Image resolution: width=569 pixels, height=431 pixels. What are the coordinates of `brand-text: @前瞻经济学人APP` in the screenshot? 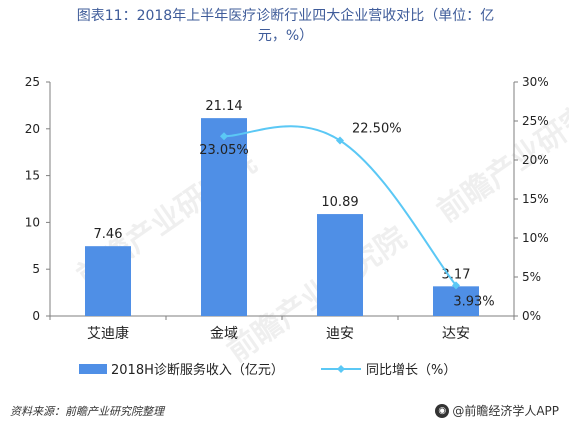 It's located at (505, 411).